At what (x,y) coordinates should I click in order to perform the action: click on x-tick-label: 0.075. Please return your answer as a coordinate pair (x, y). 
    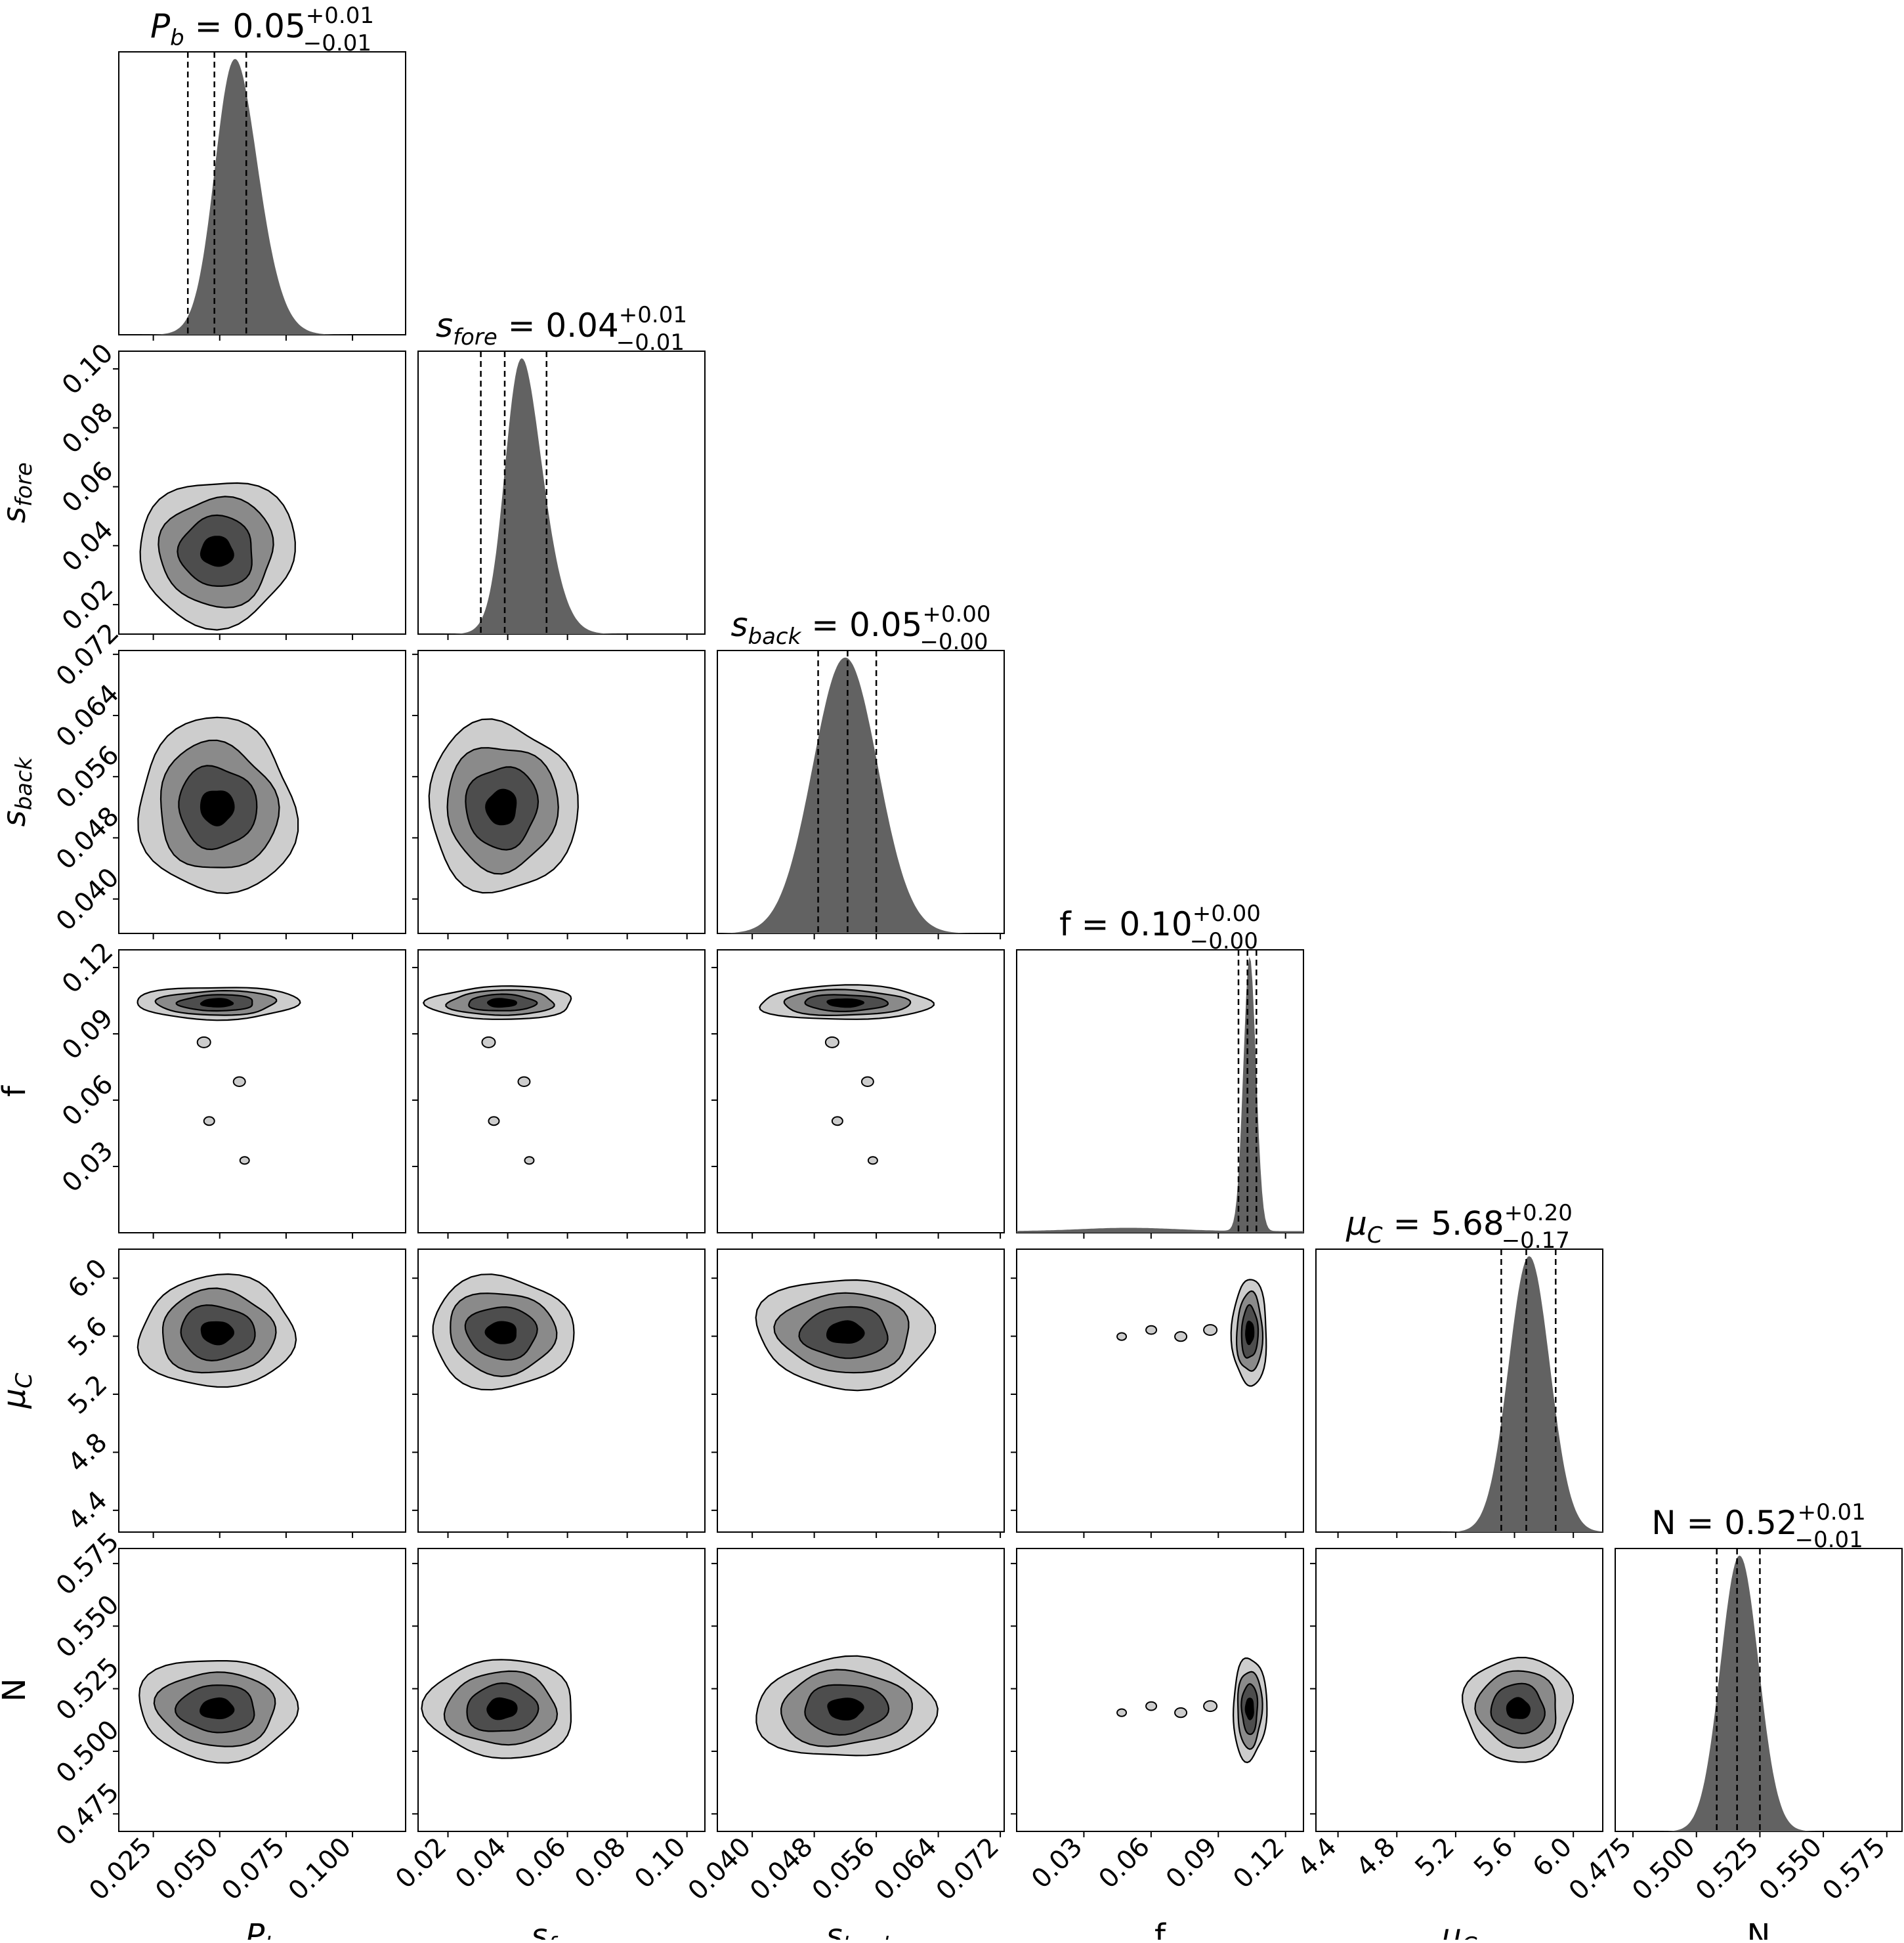
    Looking at the image, I should click on (253, 1869).